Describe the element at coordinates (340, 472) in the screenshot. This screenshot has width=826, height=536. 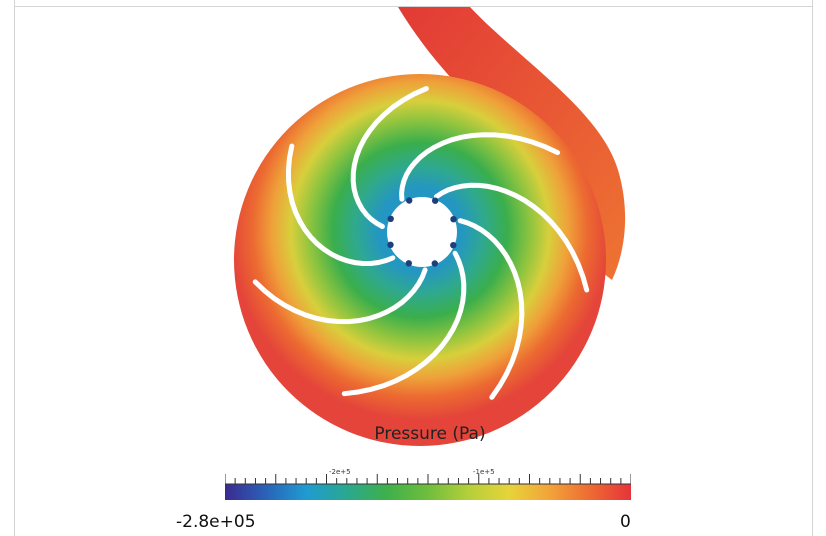
I see `colorbar-major-tick-label: -2e+5` at that location.